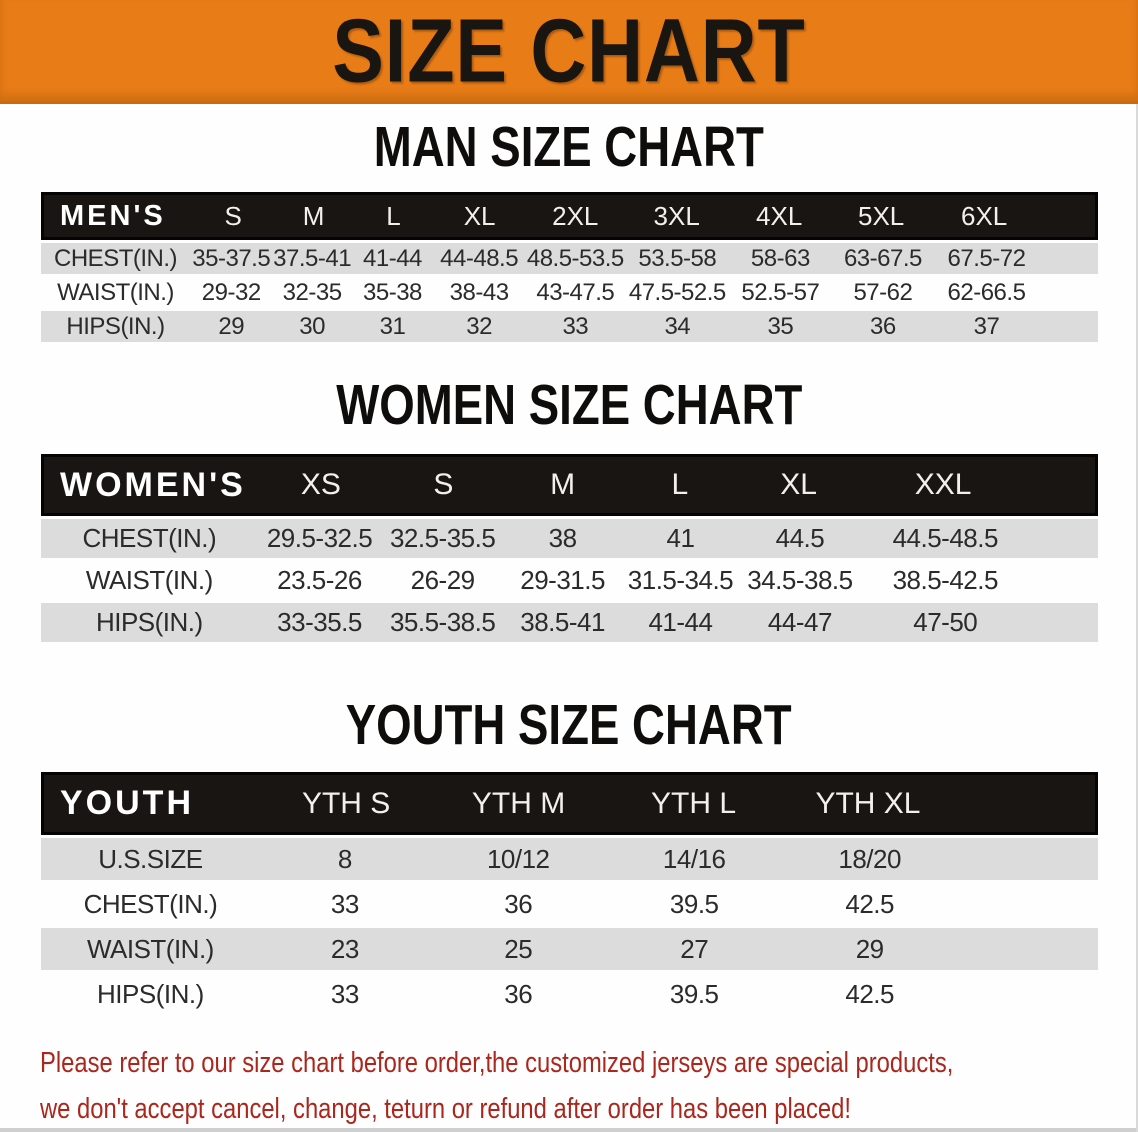  What do you see at coordinates (346, 803) in the screenshot?
I see `column-header: YTH S` at bounding box center [346, 803].